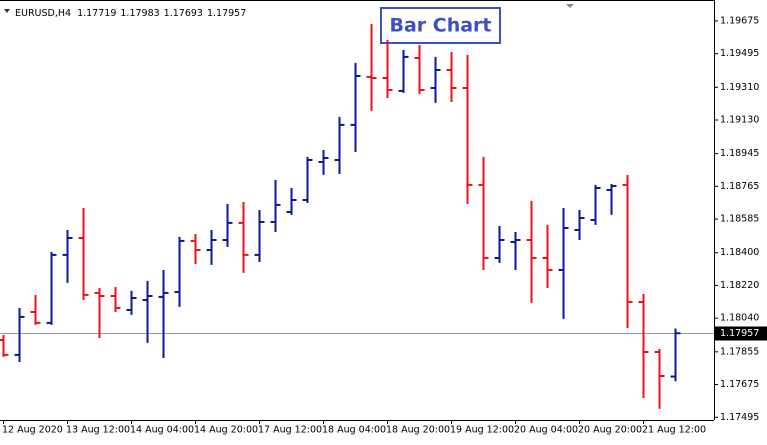  What do you see at coordinates (96, 13) in the screenshot?
I see `header-open: 1.17719` at bounding box center [96, 13].